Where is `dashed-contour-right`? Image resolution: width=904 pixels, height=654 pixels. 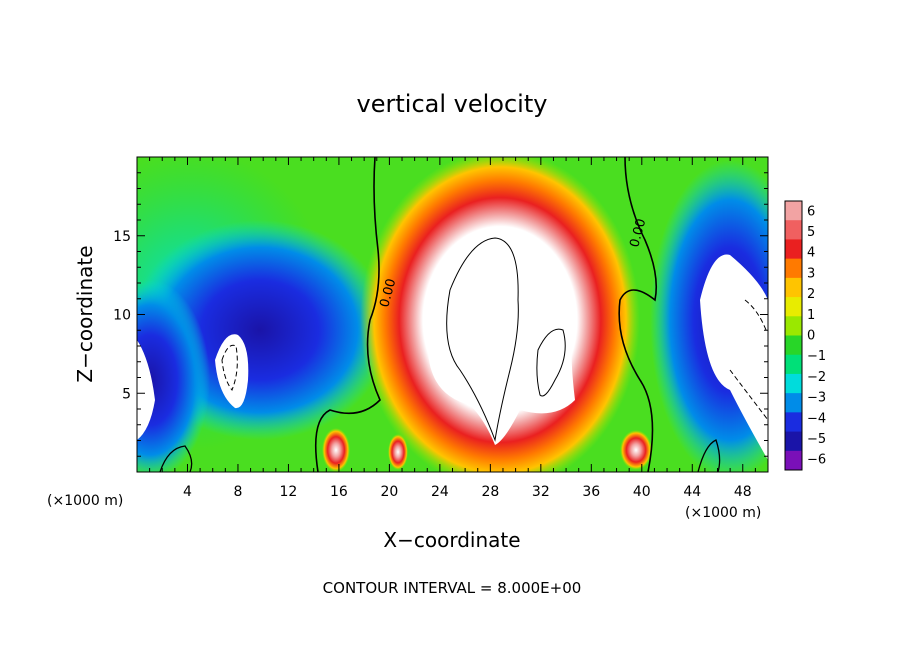 dashed-contour-right is located at coordinates (748, 360).